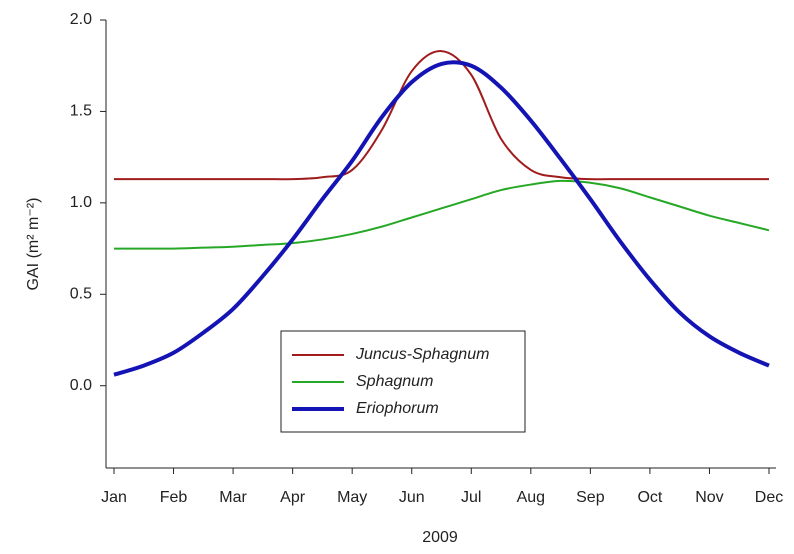 This screenshot has height=554, width=794. I want to click on x-tick-label: Jan, so click(114, 497).